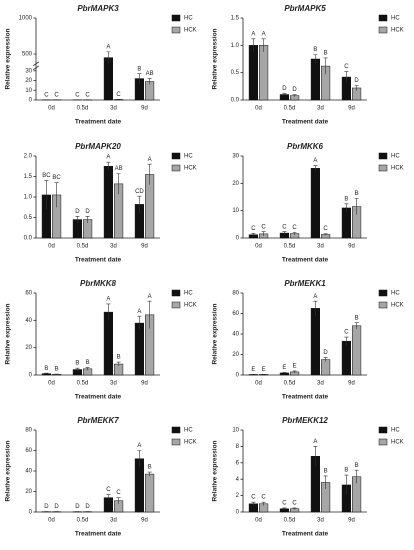  I want to click on significance-letter: BC, so click(46, 176).